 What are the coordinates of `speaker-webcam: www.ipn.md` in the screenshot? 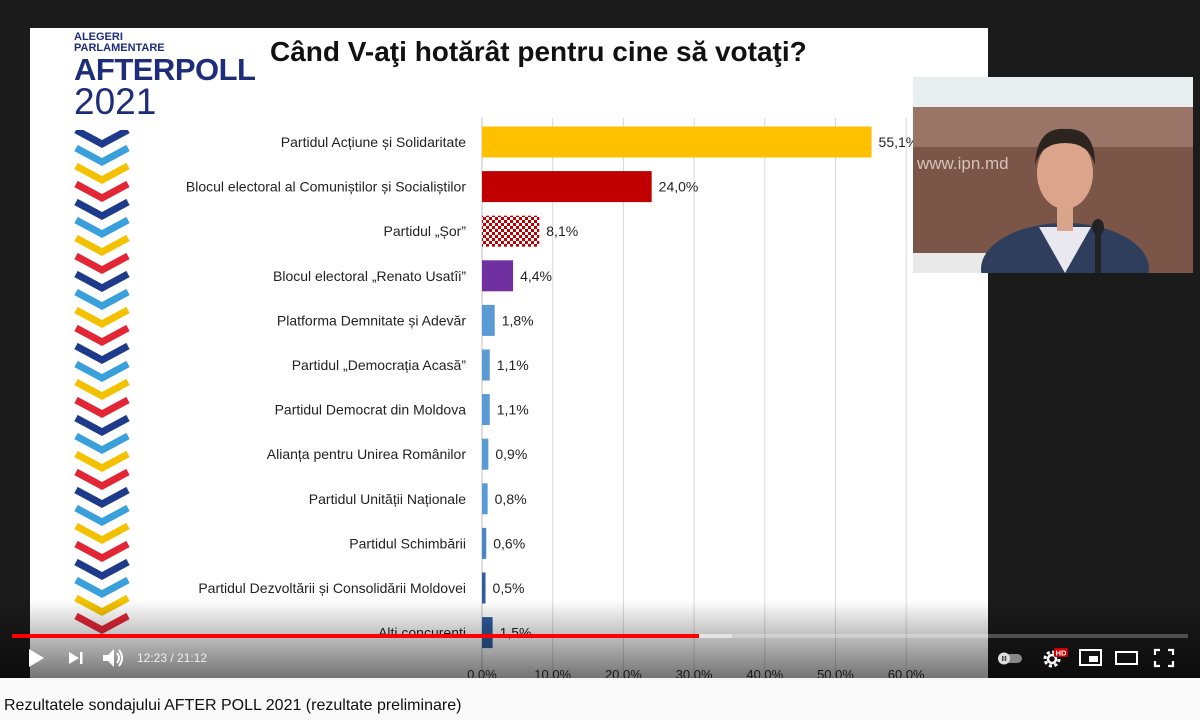 It's located at (1053, 175).